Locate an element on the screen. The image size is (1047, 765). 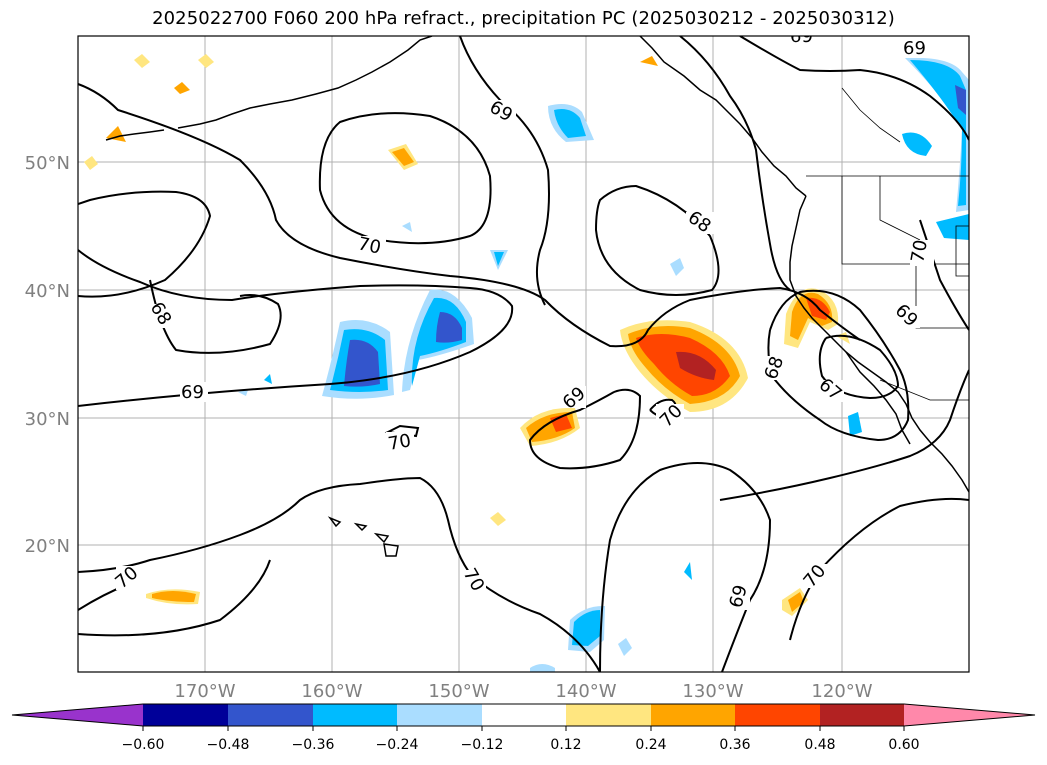
latitude-labels: 50°N 40°N 30°N 20°N is located at coordinates (47, 355).